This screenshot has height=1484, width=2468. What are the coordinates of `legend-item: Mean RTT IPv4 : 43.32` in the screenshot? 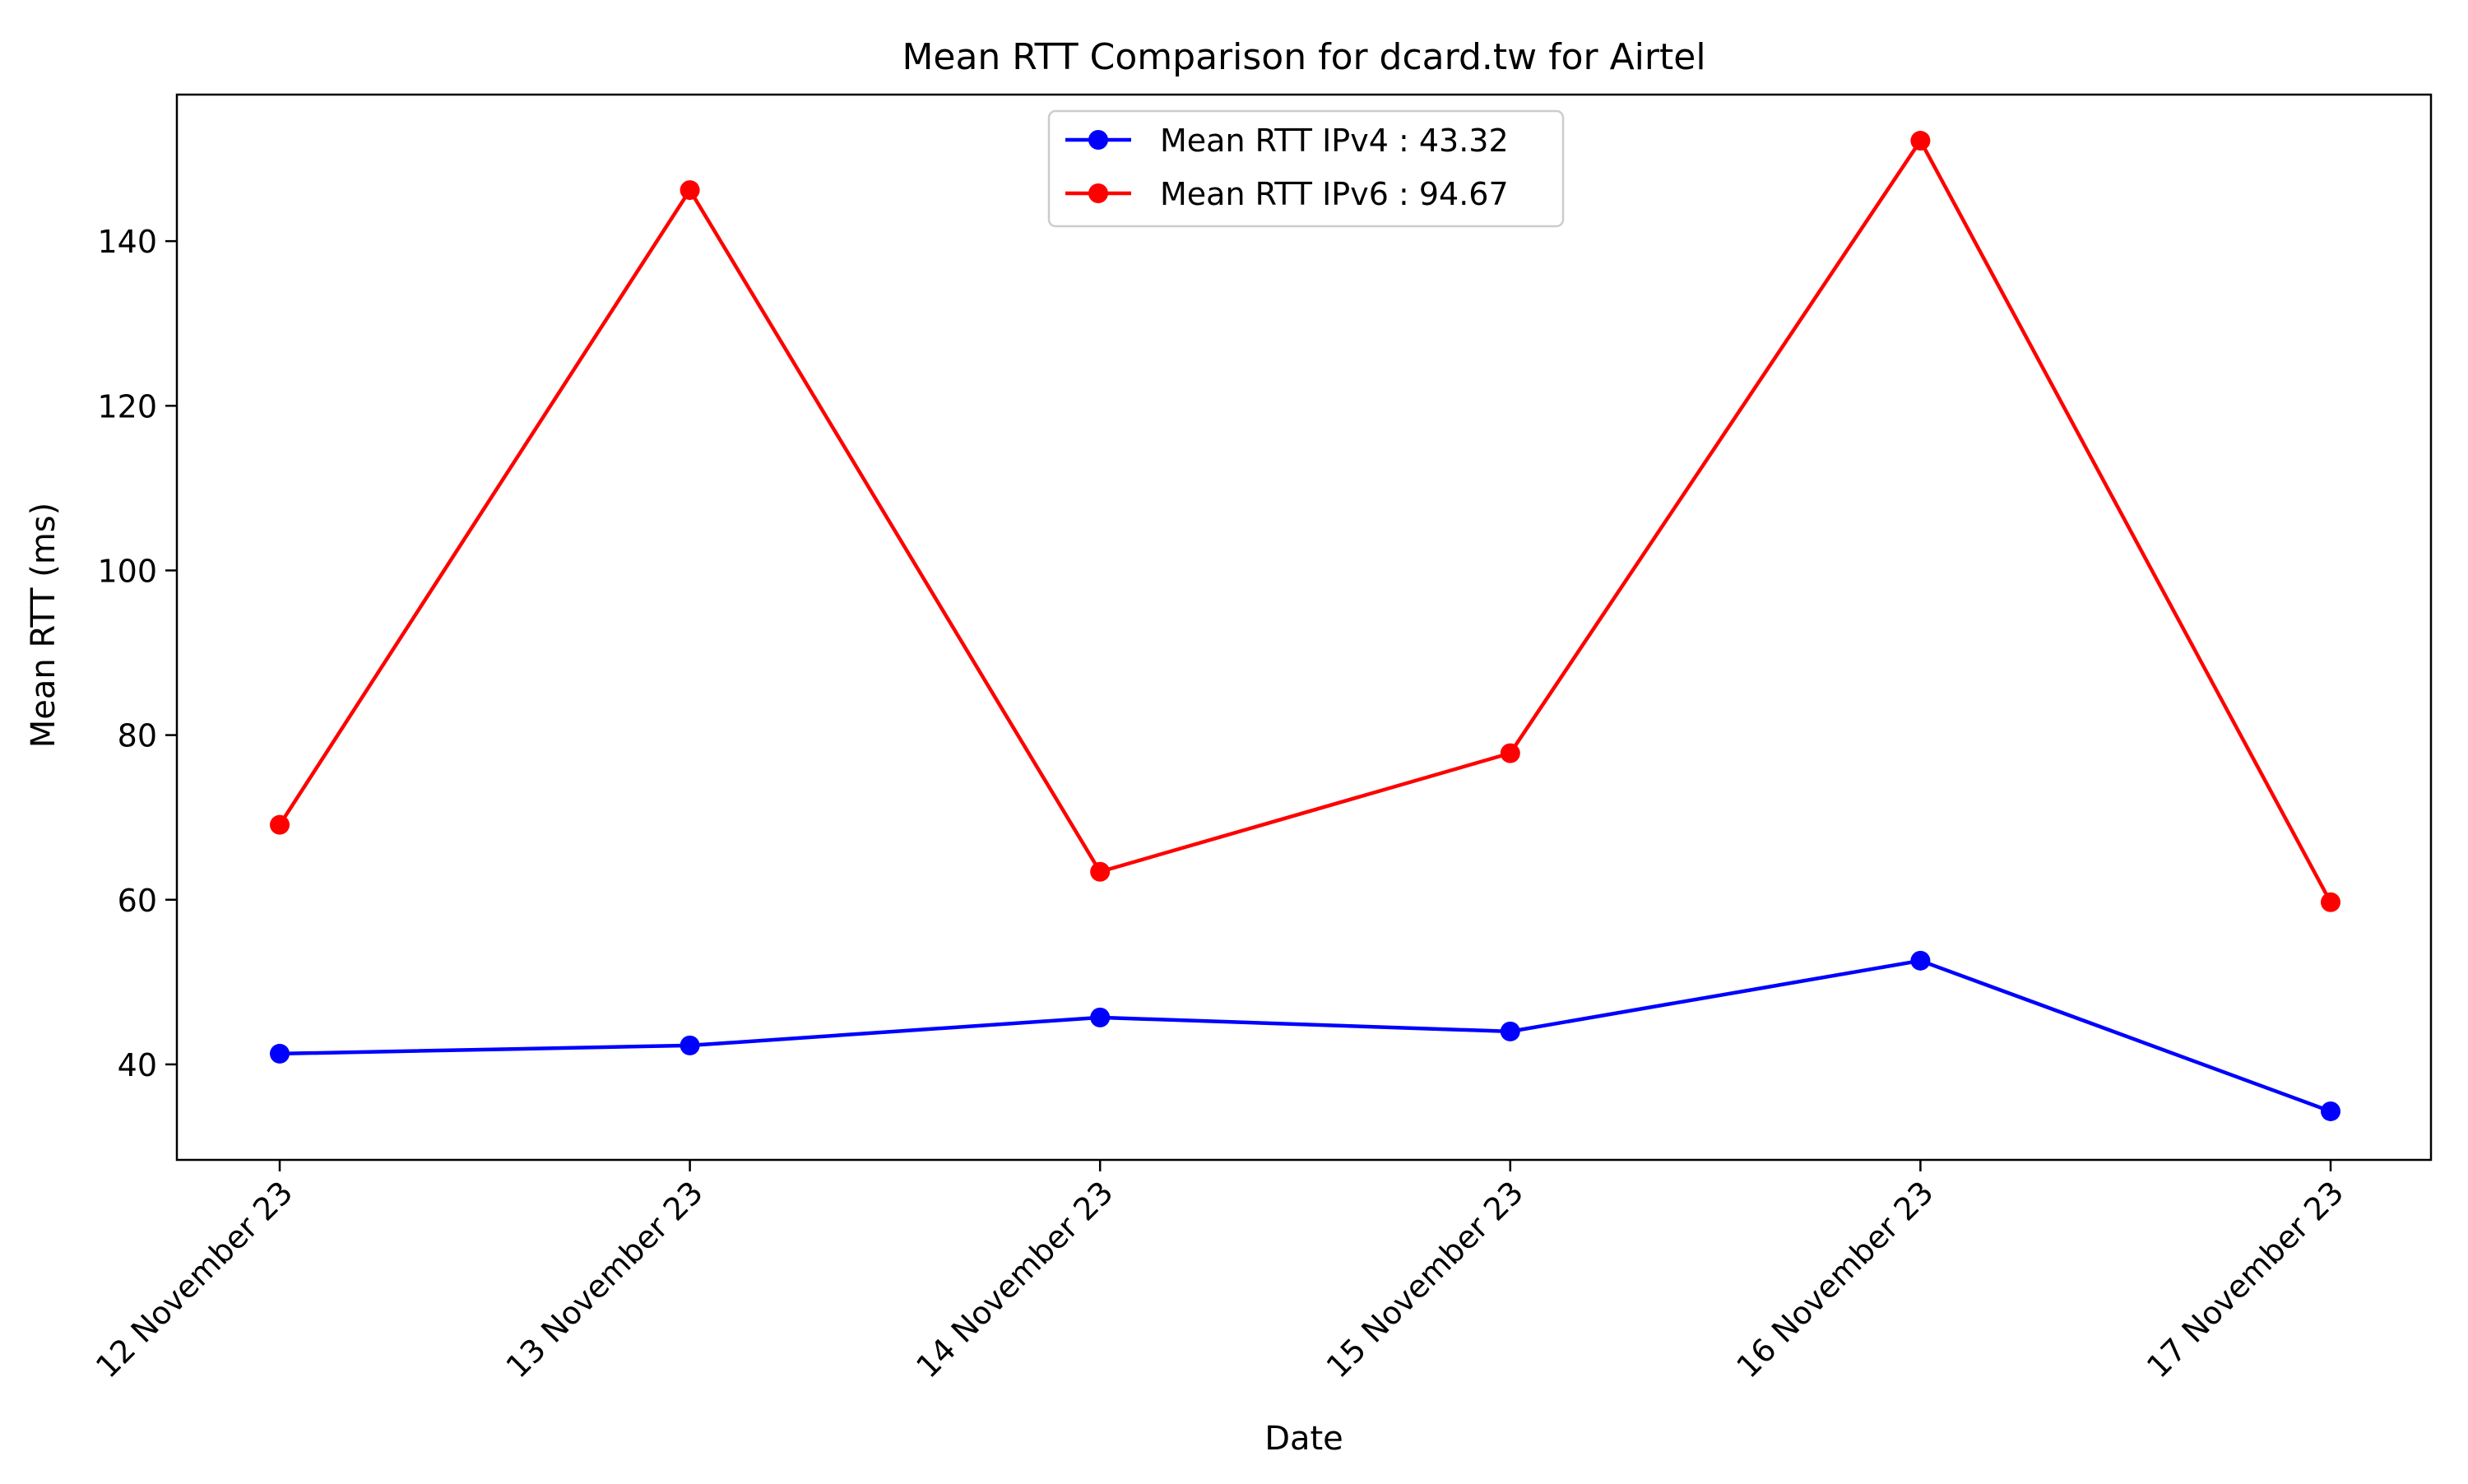 It's located at (1287, 141).